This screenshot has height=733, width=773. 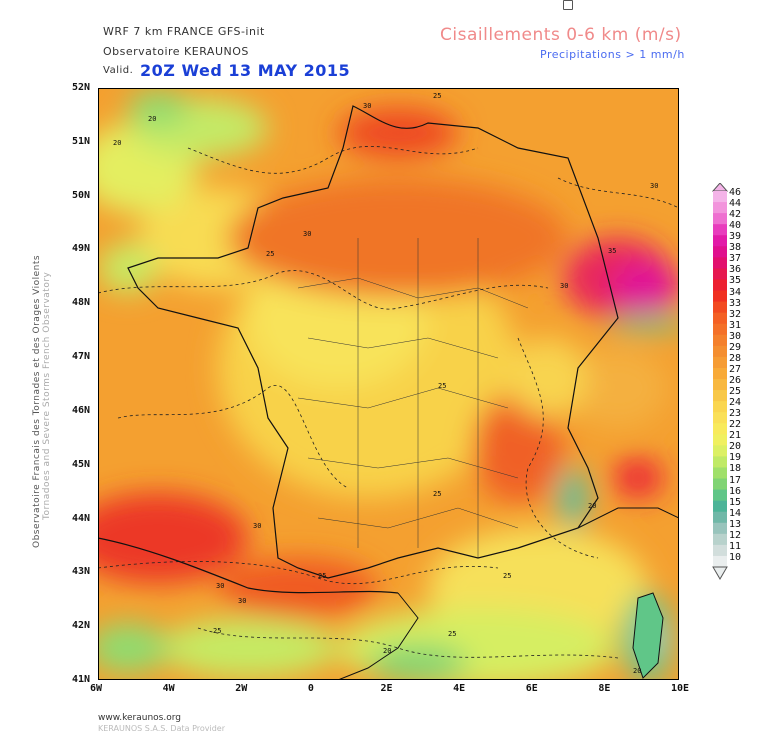 What do you see at coordinates (81, 195) in the screenshot?
I see `lat-tick-label: 50N` at bounding box center [81, 195].